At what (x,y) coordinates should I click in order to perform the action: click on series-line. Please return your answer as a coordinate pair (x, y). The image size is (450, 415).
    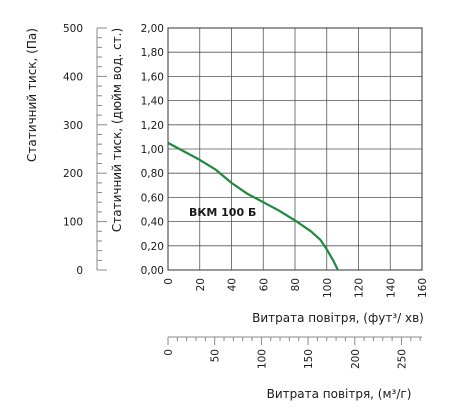
    Looking at the image, I should click on (253, 206).